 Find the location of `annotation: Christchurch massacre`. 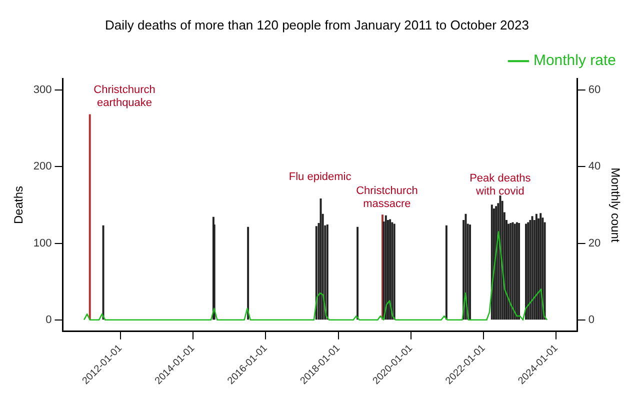

annotation: Christchurch massacre is located at coordinates (387, 197).